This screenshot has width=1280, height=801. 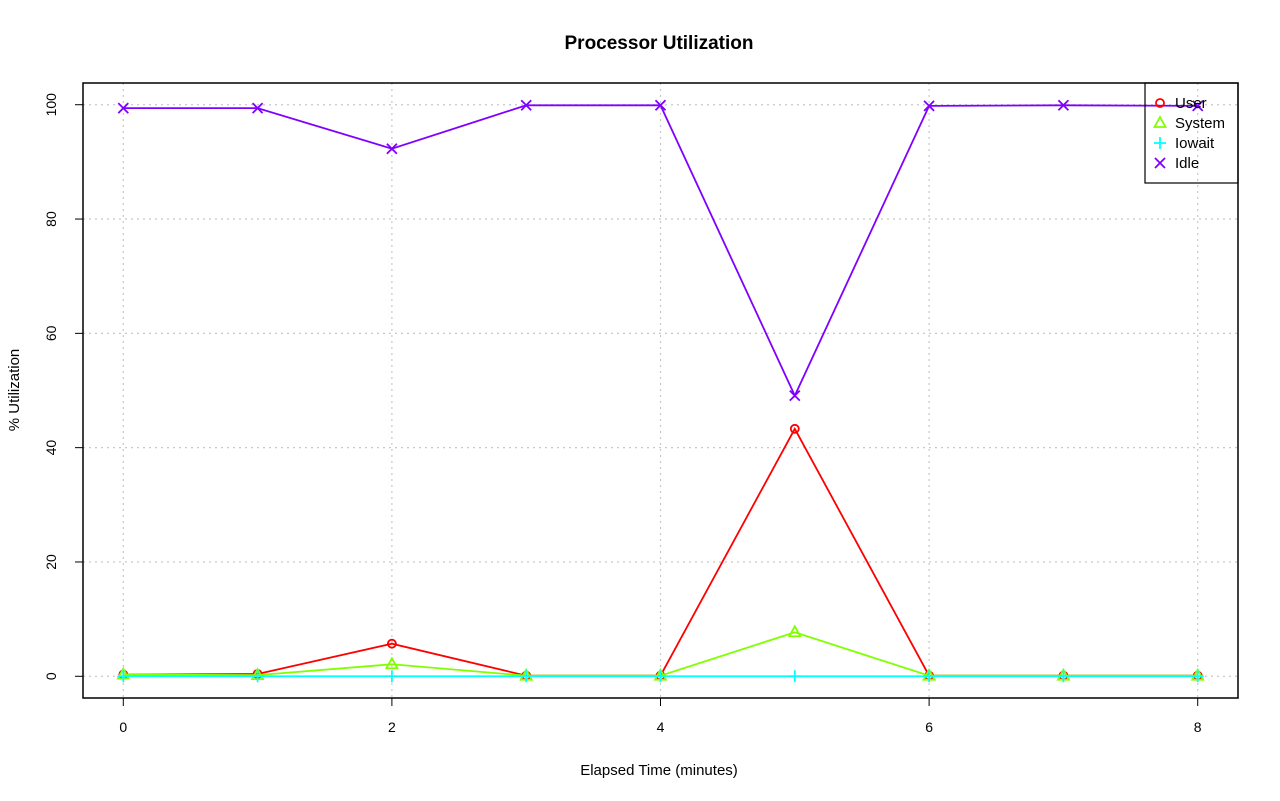 I want to click on legend-label-system: System, so click(x=1200, y=123).